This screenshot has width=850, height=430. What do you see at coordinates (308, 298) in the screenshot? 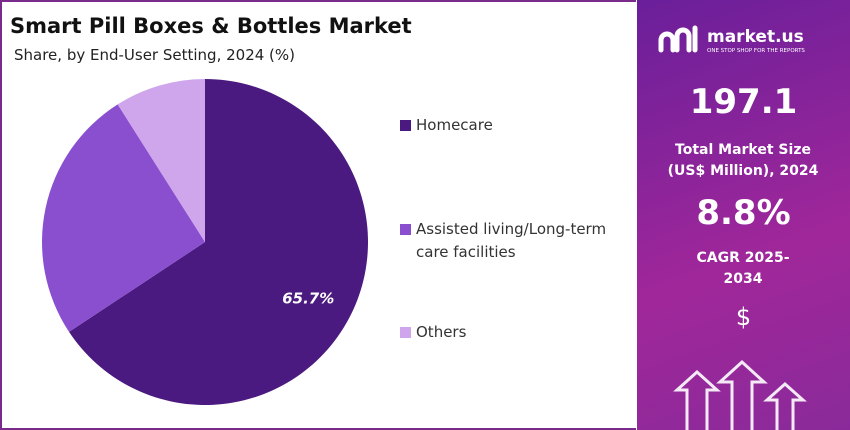
I see `data-label: 65.7%` at bounding box center [308, 298].